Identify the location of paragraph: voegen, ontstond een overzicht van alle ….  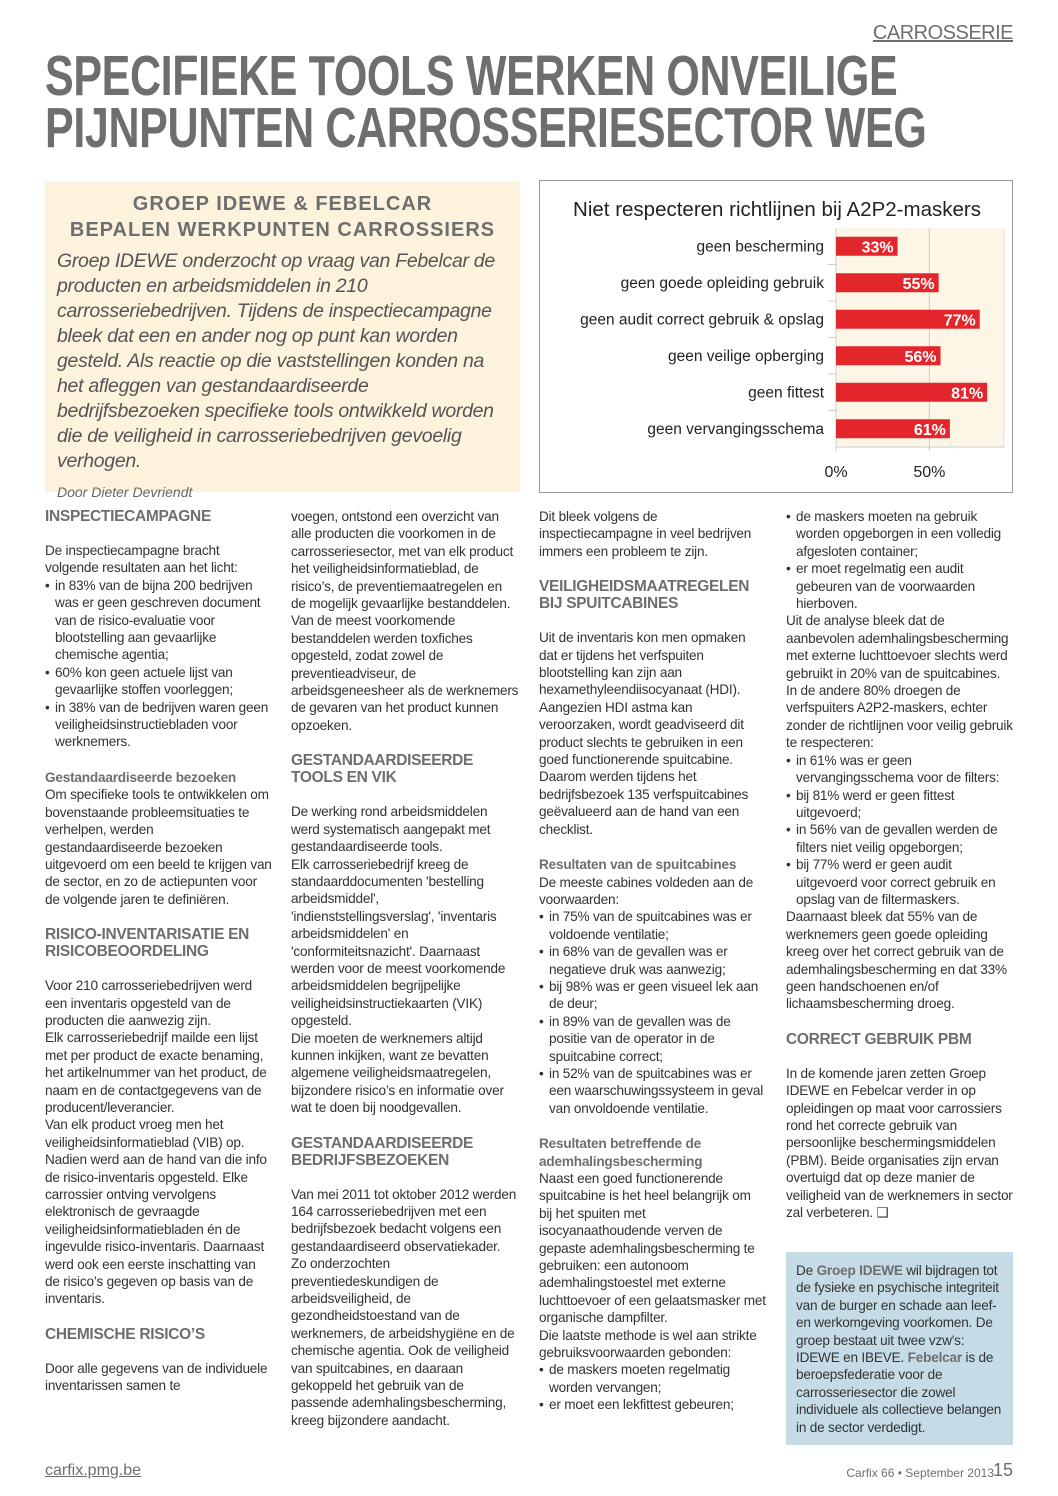
(402, 560).